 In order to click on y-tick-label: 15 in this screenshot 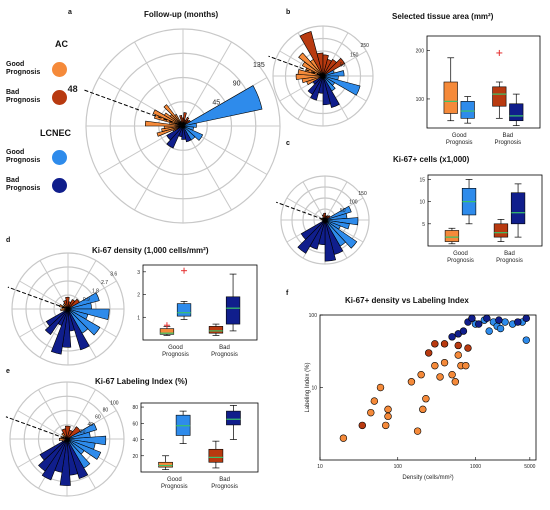, I will do `click(422, 180)`.